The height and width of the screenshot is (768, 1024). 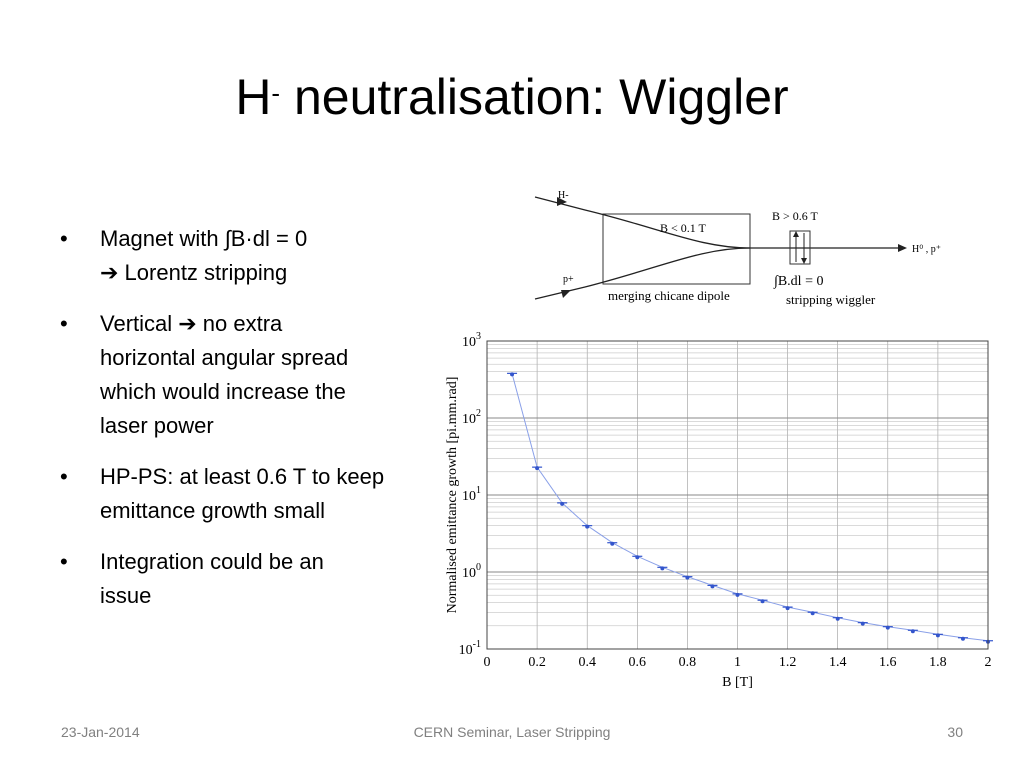 I want to click on x-tick-label: 1.4, so click(x=838, y=662).